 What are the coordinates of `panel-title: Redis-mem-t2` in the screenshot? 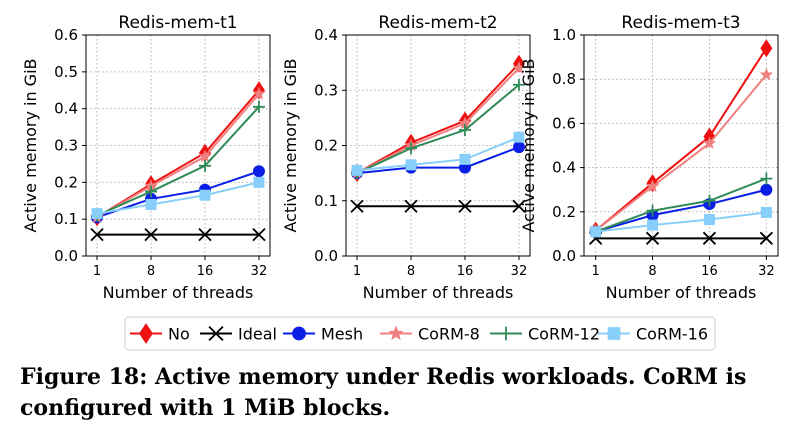 It's located at (437, 23).